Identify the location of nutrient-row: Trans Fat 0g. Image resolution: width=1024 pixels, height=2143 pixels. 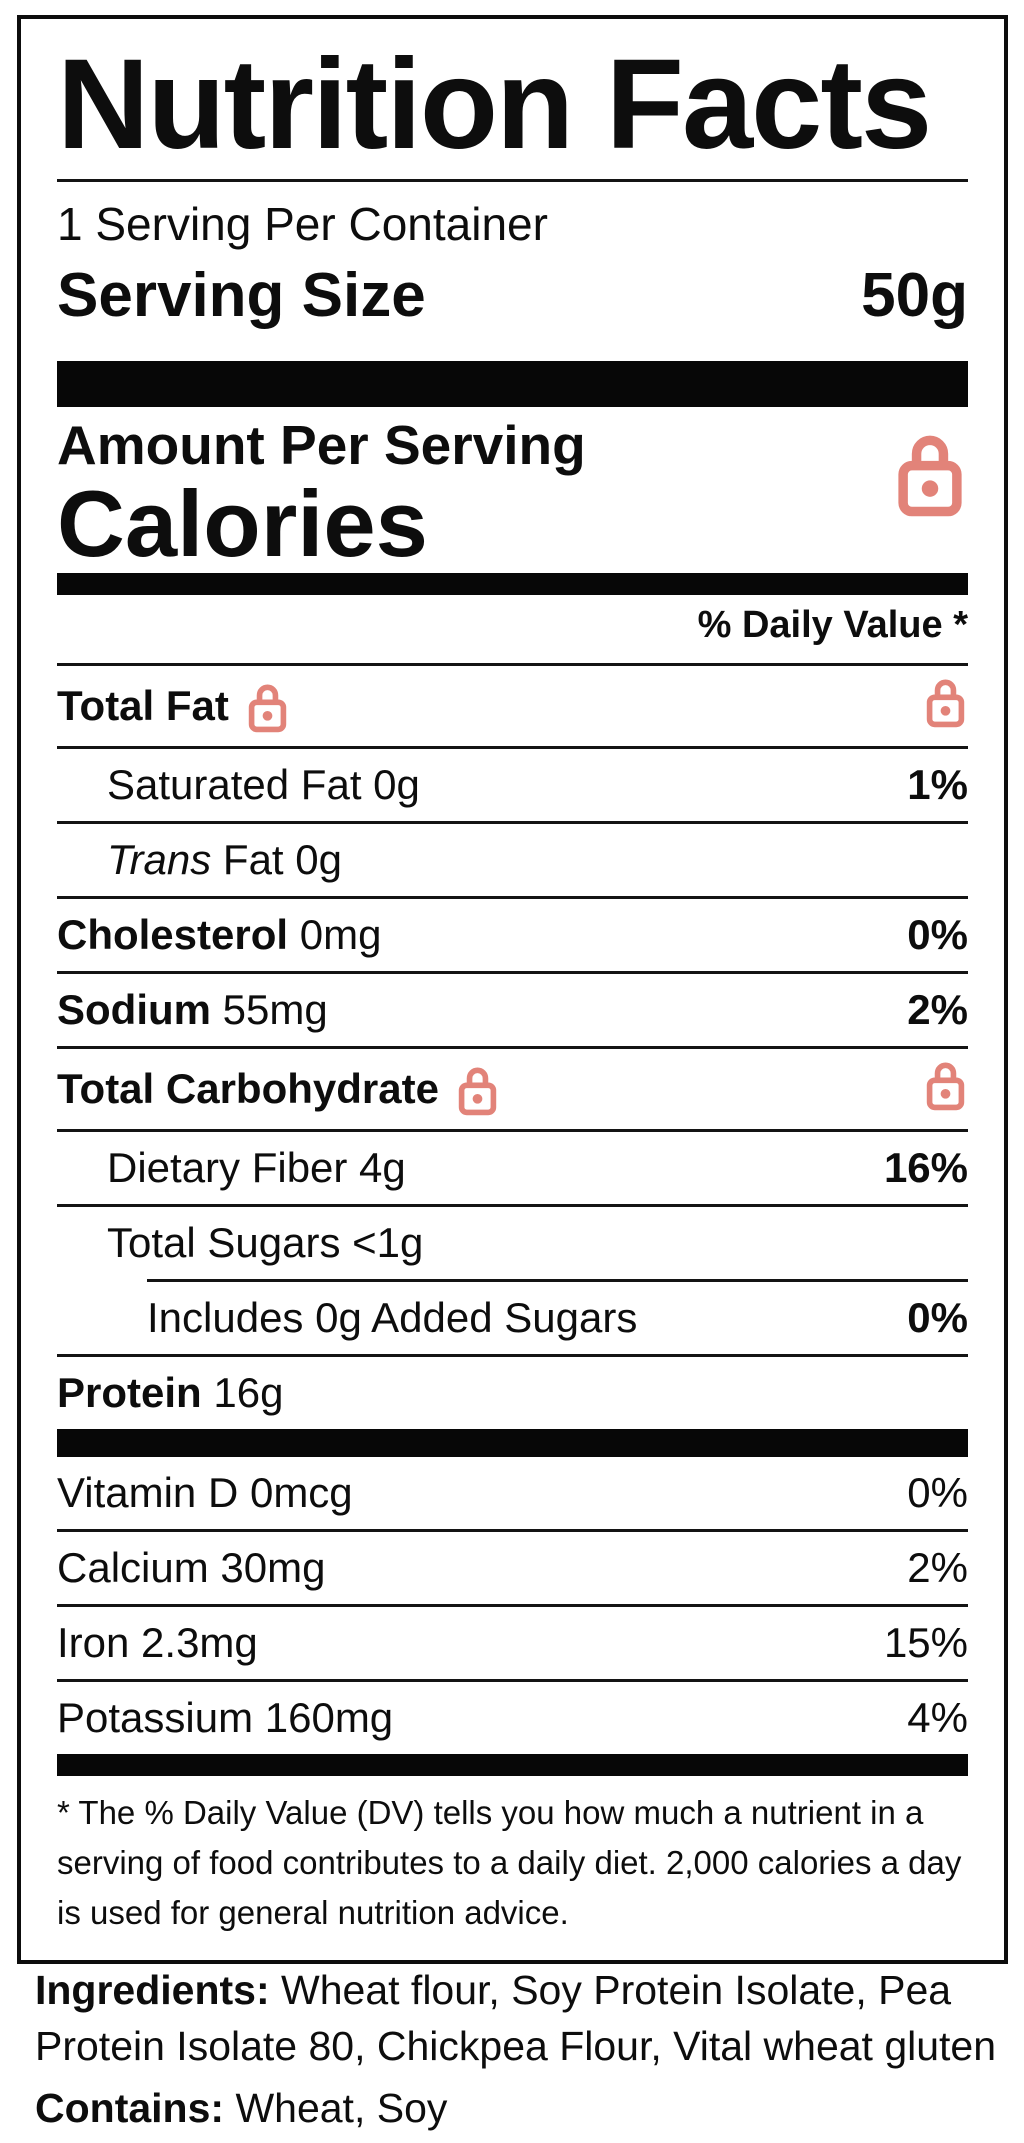
(512, 860).